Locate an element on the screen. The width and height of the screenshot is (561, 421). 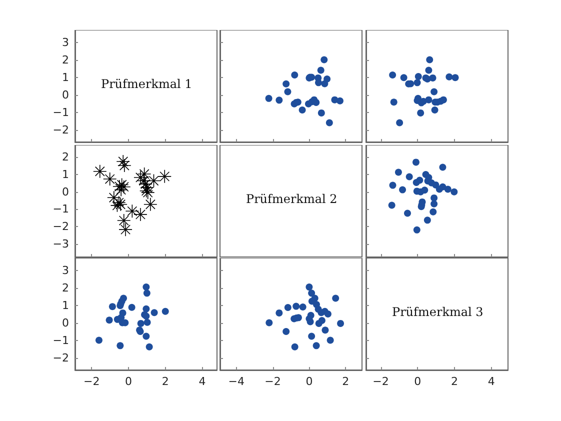
annotation: Prüfmerkmal 1 is located at coordinates (146, 84).